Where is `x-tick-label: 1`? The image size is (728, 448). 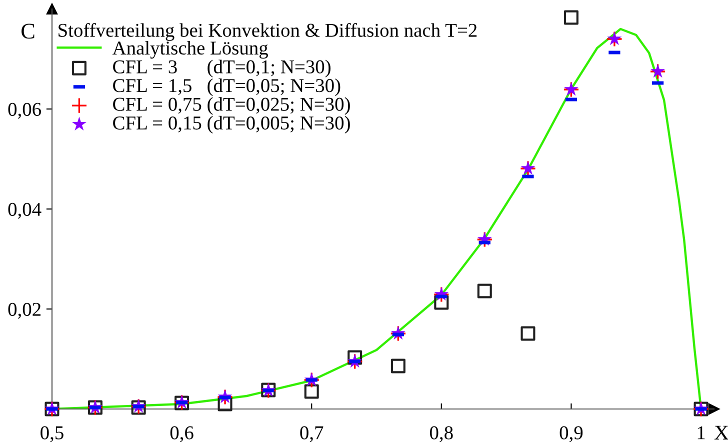
x-tick-label: 1 is located at coordinates (701, 433).